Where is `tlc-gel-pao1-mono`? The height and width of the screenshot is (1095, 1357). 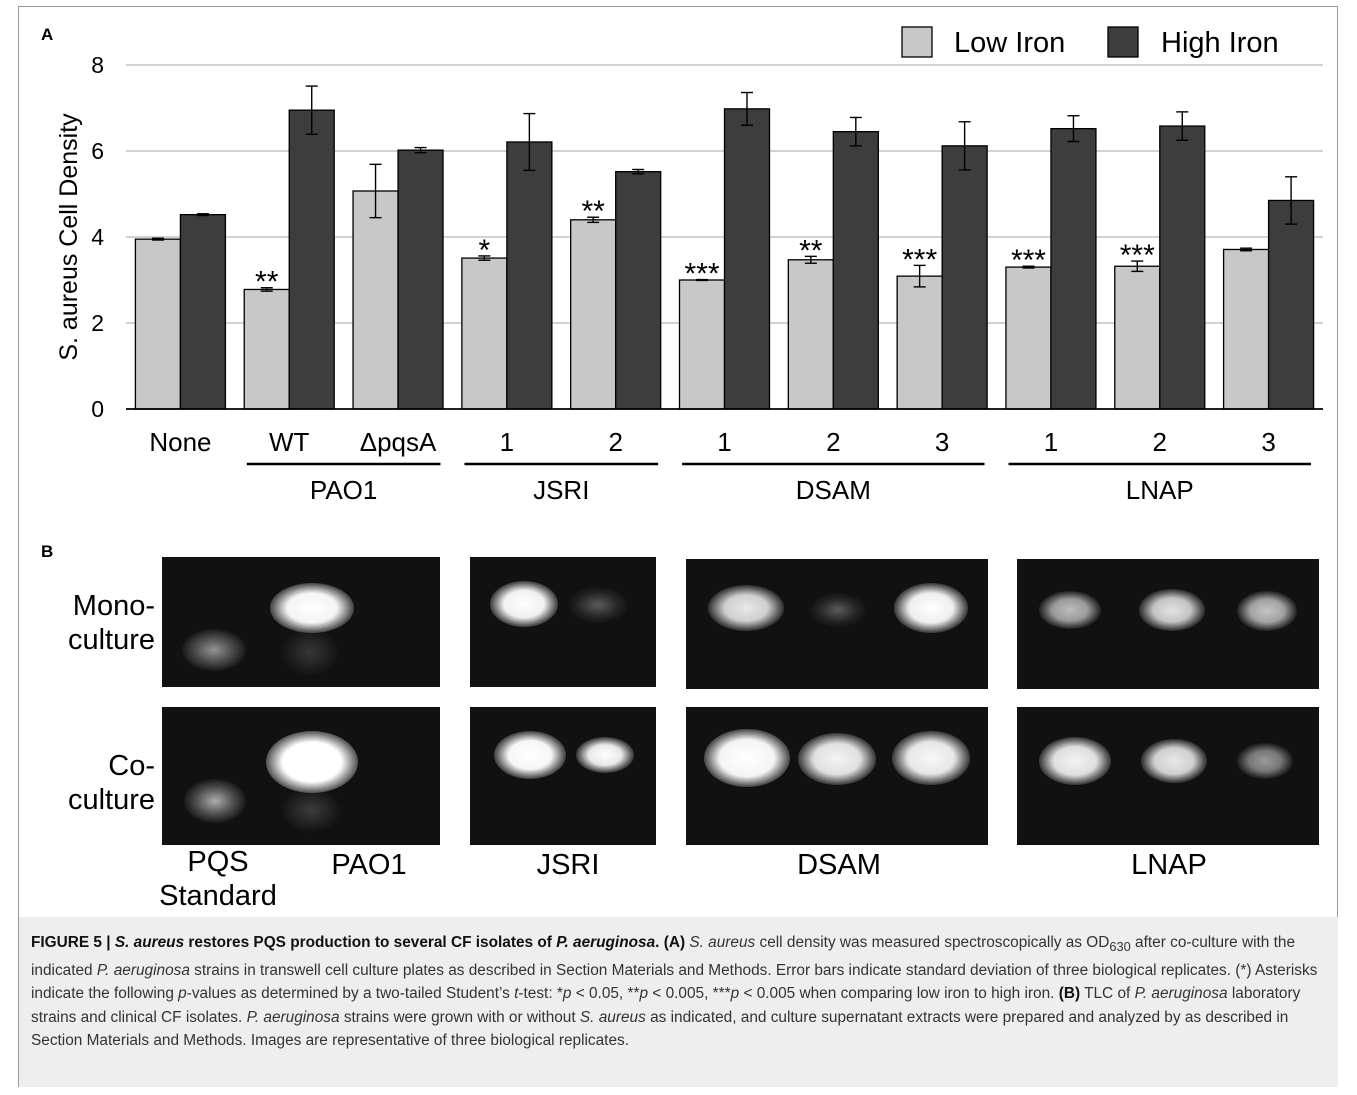 tlc-gel-pao1-mono is located at coordinates (301, 622).